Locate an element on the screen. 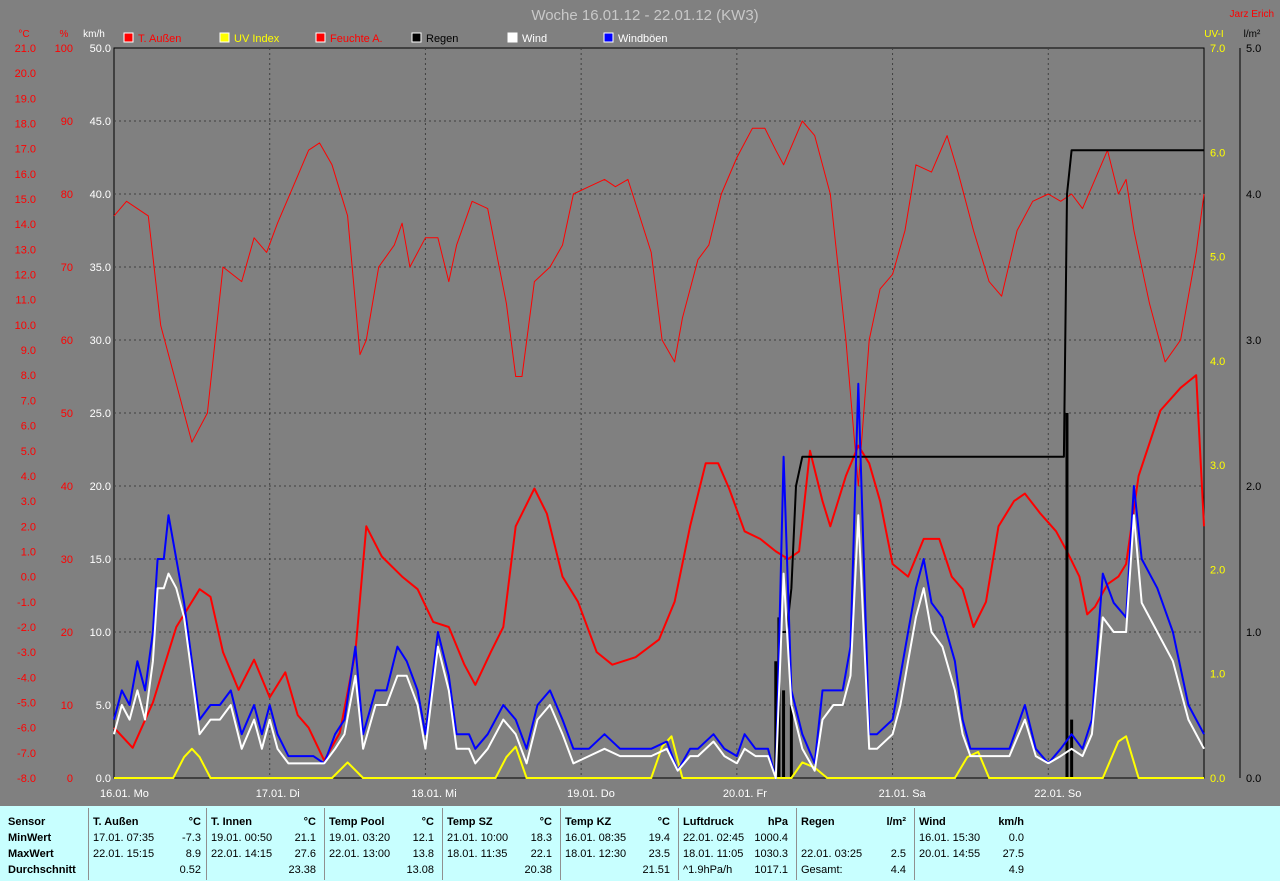 This screenshot has width=1280, height=881. stats-cell-value: 19.4 is located at coordinates (659, 838).